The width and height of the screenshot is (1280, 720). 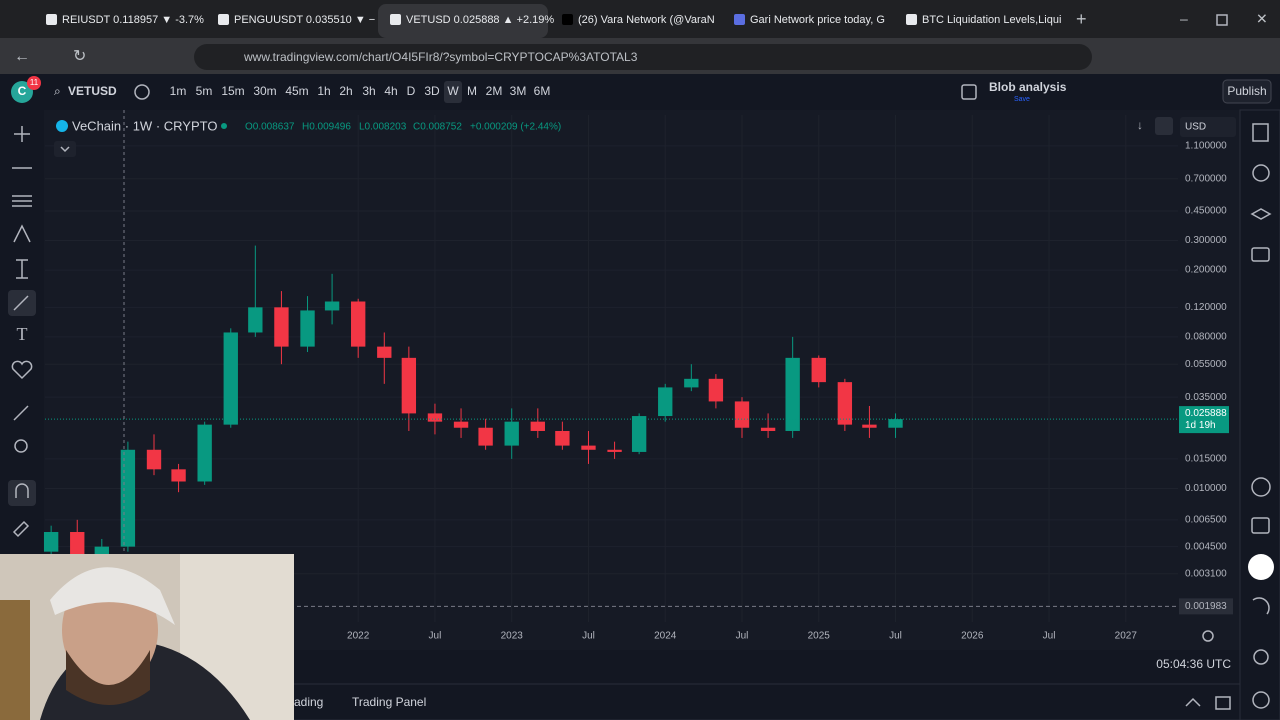 I want to click on publish-label: Publish, so click(x=1246, y=91).